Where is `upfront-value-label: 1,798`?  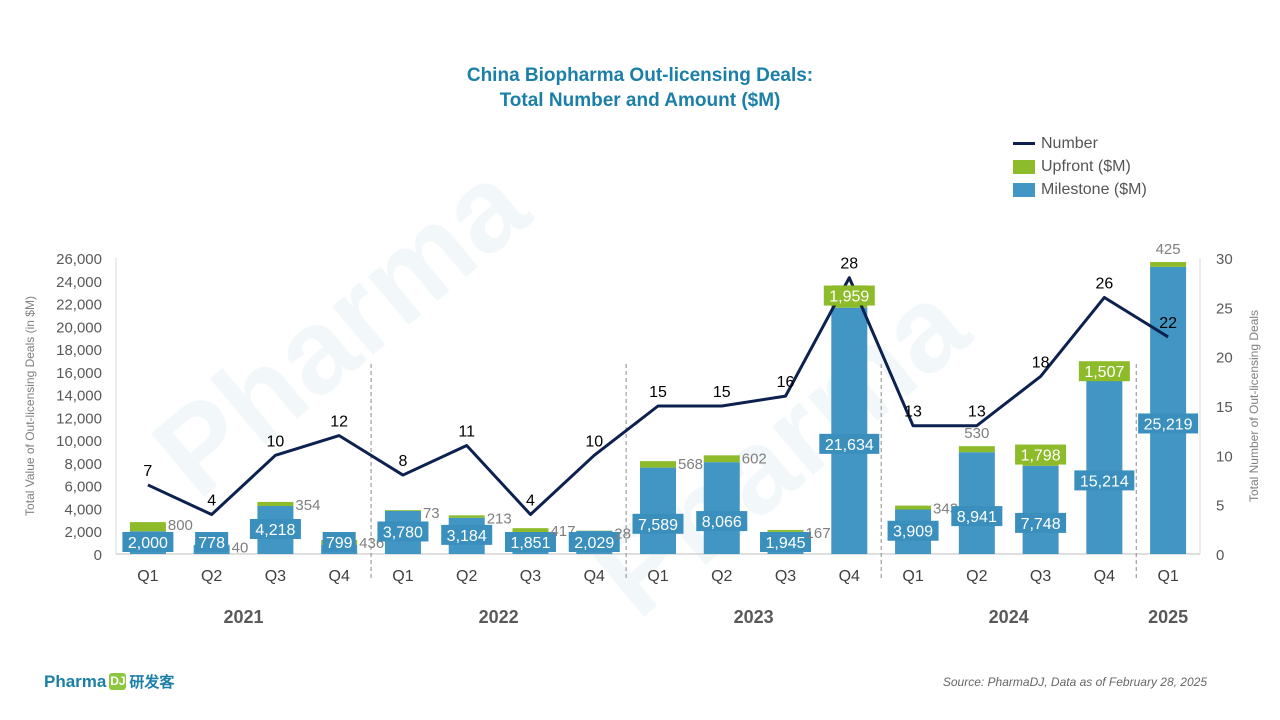 upfront-value-label: 1,798 is located at coordinates (1041, 456).